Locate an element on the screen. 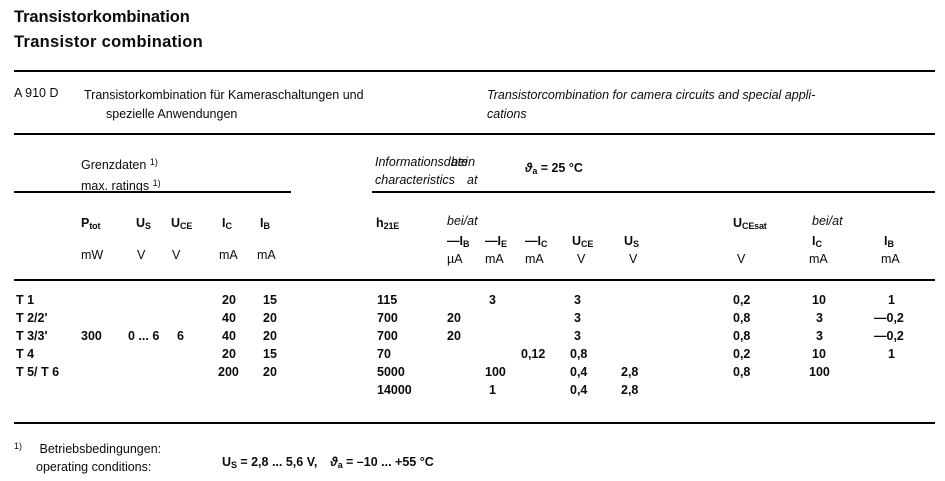 The width and height of the screenshot is (945, 481). ambient-temperature: ϑa = 25 °C is located at coordinates (554, 168).